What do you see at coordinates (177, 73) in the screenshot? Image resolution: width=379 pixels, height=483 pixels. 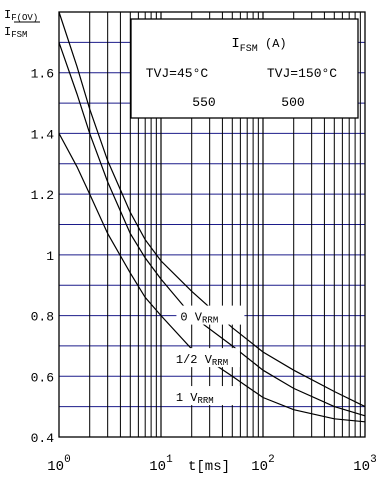 I see `info-box-col1-header: TVJ=45°C` at bounding box center [177, 73].